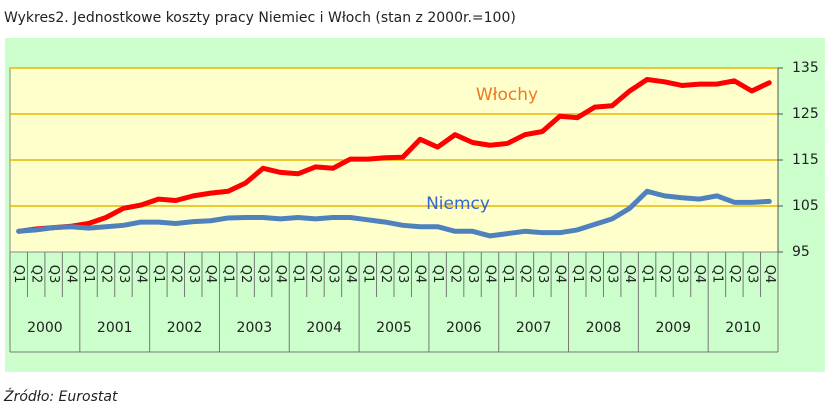 This screenshot has width=830, height=408. What do you see at coordinates (534, 328) in the screenshot?
I see `group-label: 2007` at bounding box center [534, 328].